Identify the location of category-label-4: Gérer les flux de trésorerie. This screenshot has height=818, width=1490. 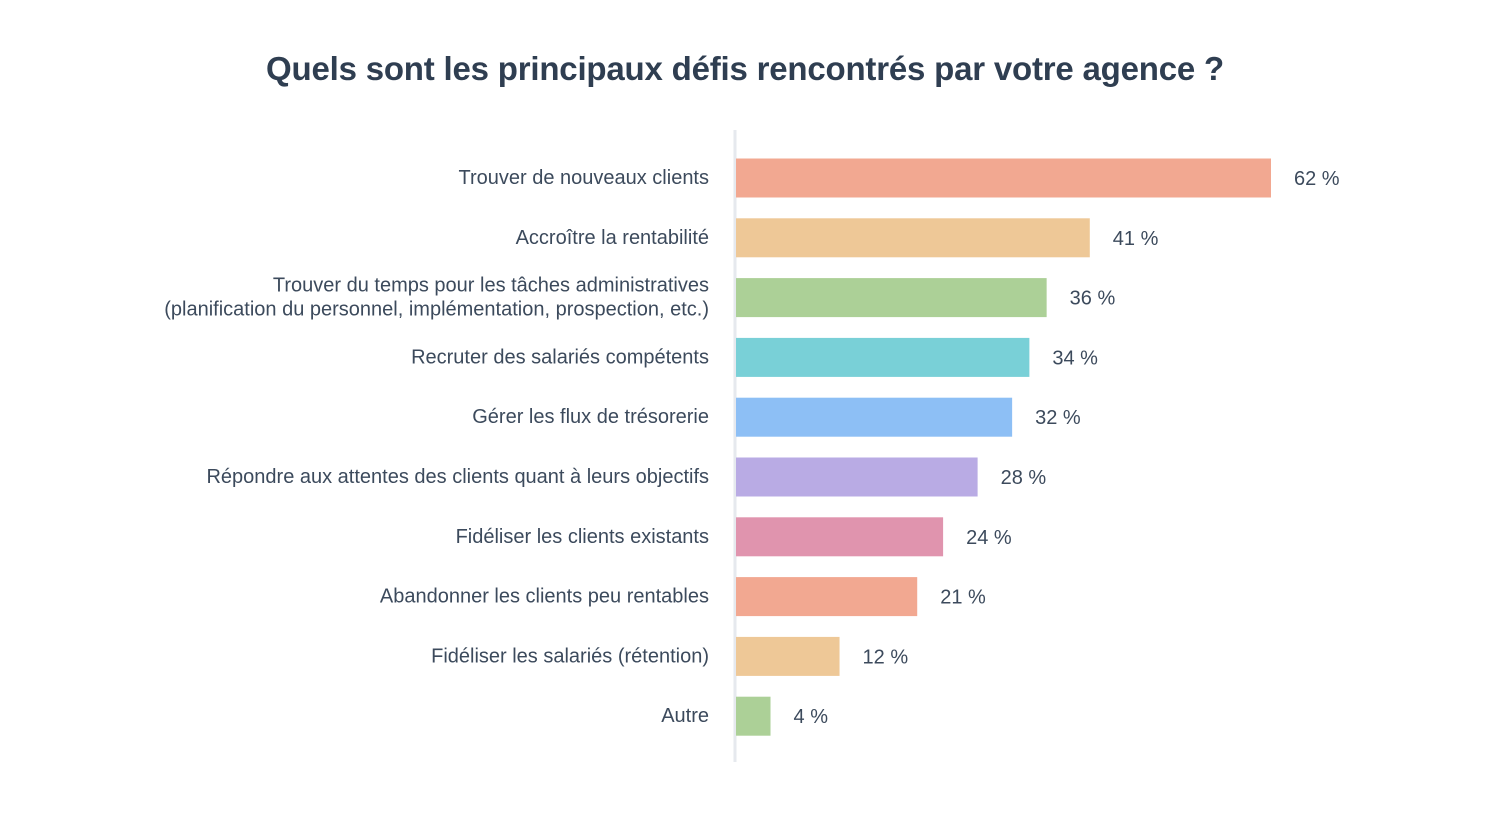
(590, 417).